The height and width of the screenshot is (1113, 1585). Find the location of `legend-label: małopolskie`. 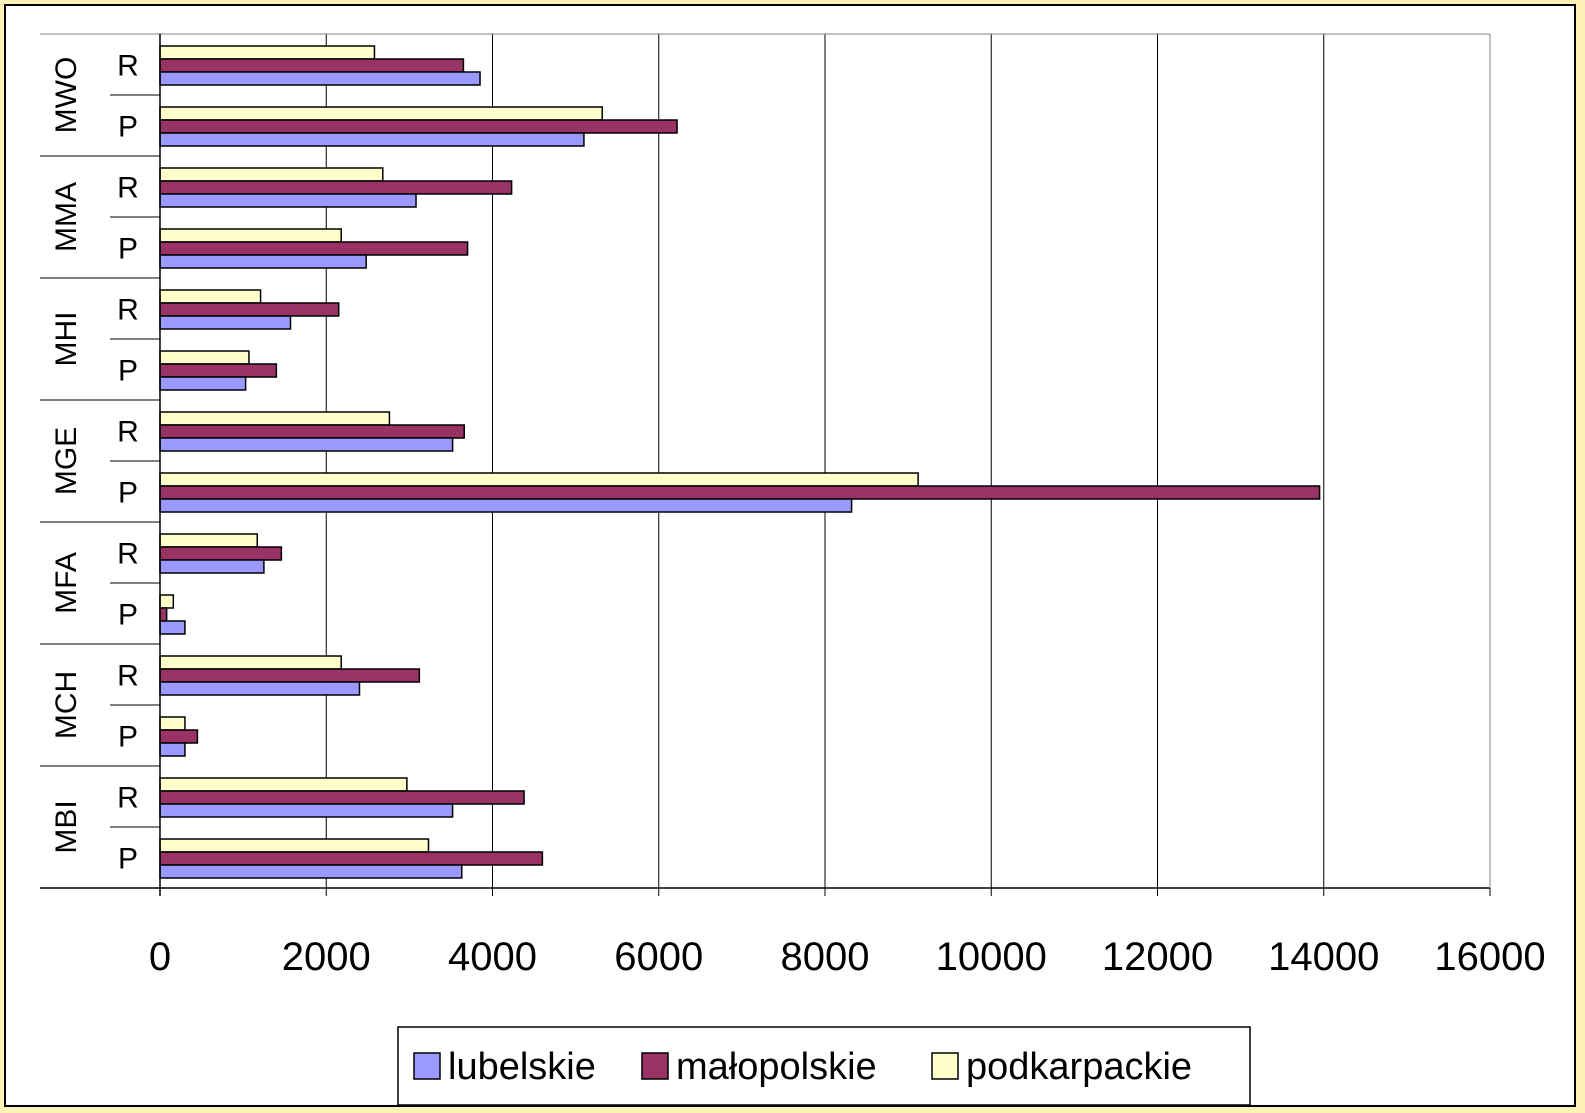

legend-label: małopolskie is located at coordinates (776, 1067).